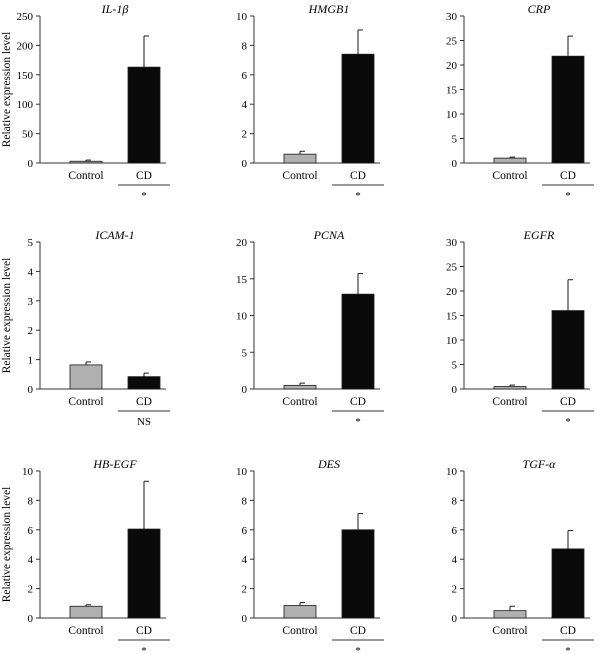  I want to click on y-tick-label: 1, so click(31, 361).